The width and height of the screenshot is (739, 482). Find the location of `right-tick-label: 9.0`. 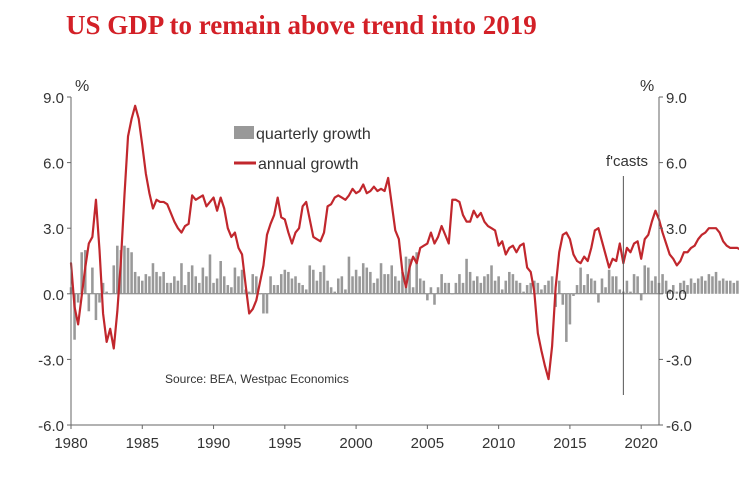

right-tick-label: 9.0 is located at coordinates (676, 98).